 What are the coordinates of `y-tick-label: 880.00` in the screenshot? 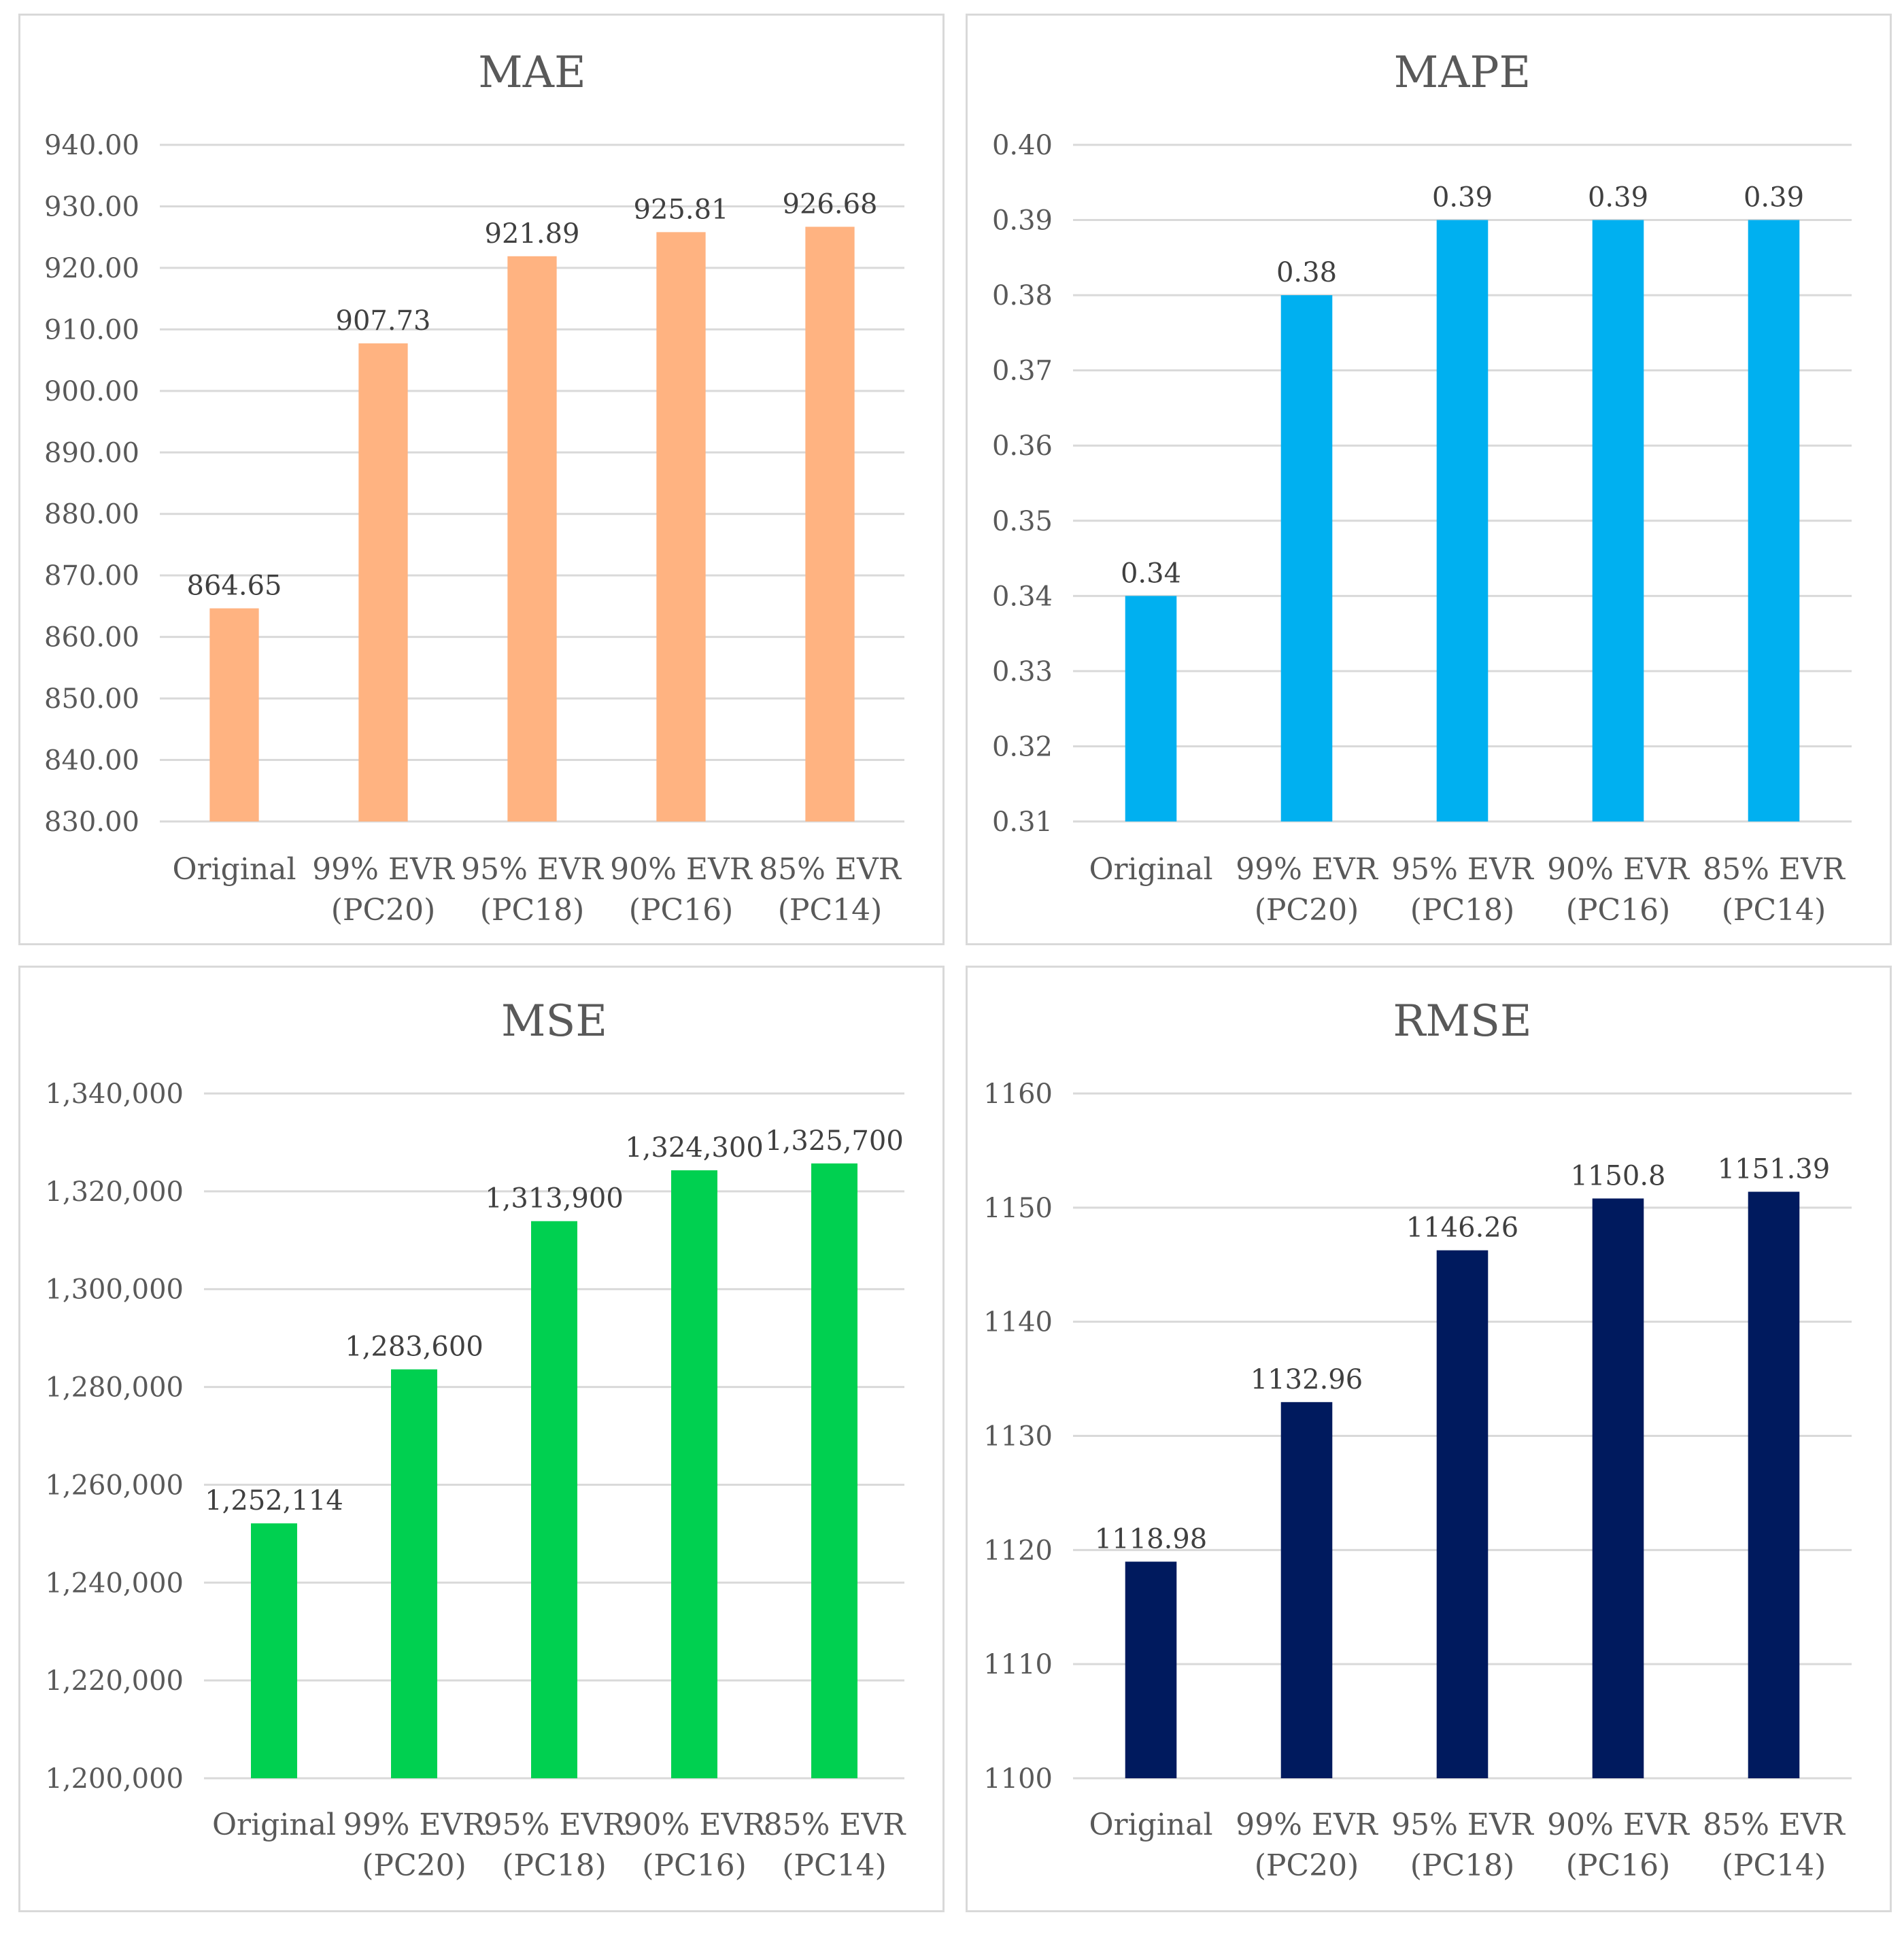 It's located at (92, 514).